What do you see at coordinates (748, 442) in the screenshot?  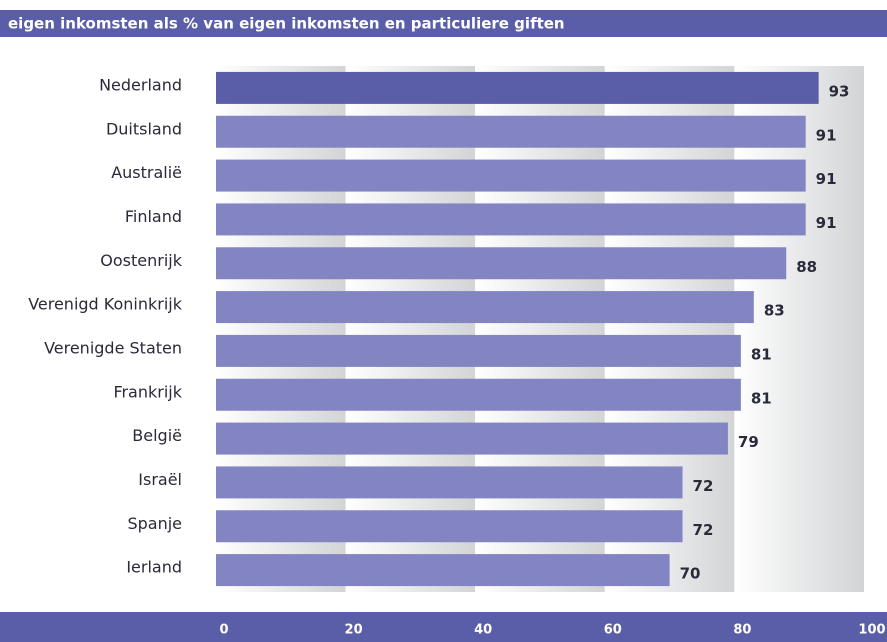 I see `value-label: 79` at bounding box center [748, 442].